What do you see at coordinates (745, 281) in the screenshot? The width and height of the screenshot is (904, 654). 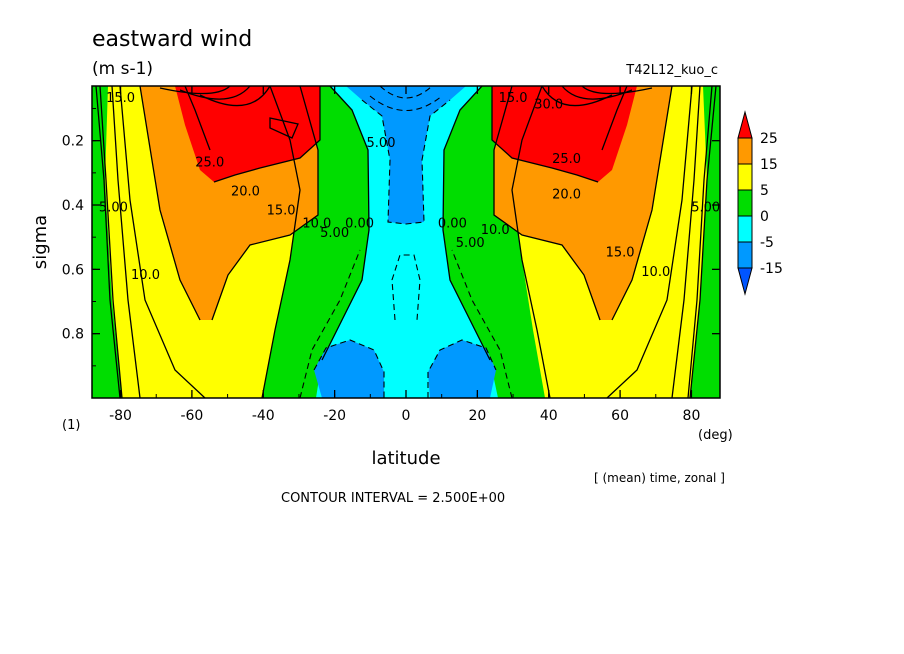 I see `colorbar-cap-bottom` at bounding box center [745, 281].